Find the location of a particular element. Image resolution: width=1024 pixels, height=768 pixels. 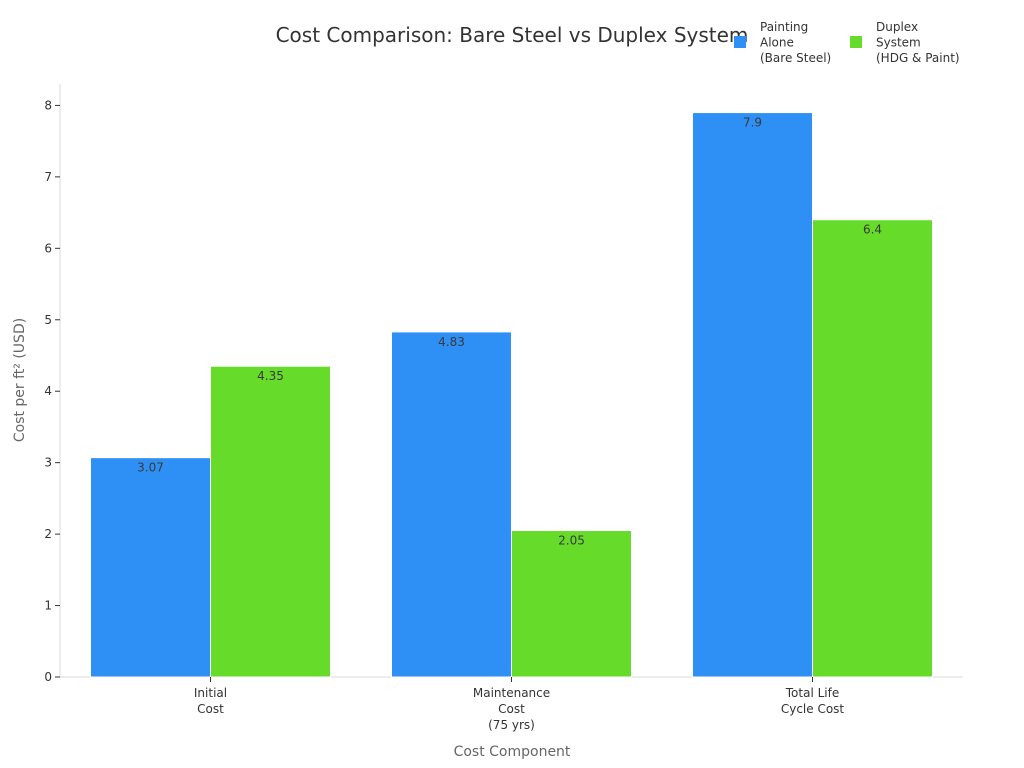

legend-label: Duplex System (HDG & Paint) is located at coordinates (918, 42).